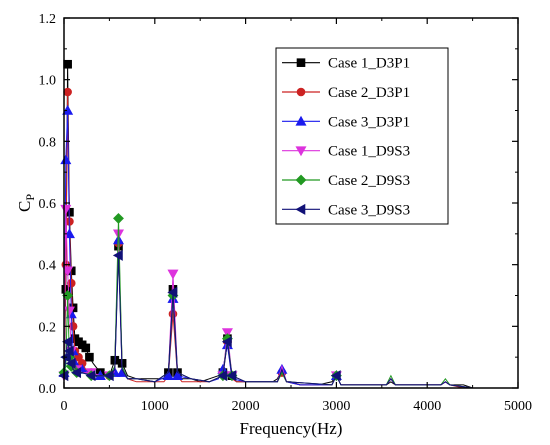  I want to click on legend-box, so click(362, 136).